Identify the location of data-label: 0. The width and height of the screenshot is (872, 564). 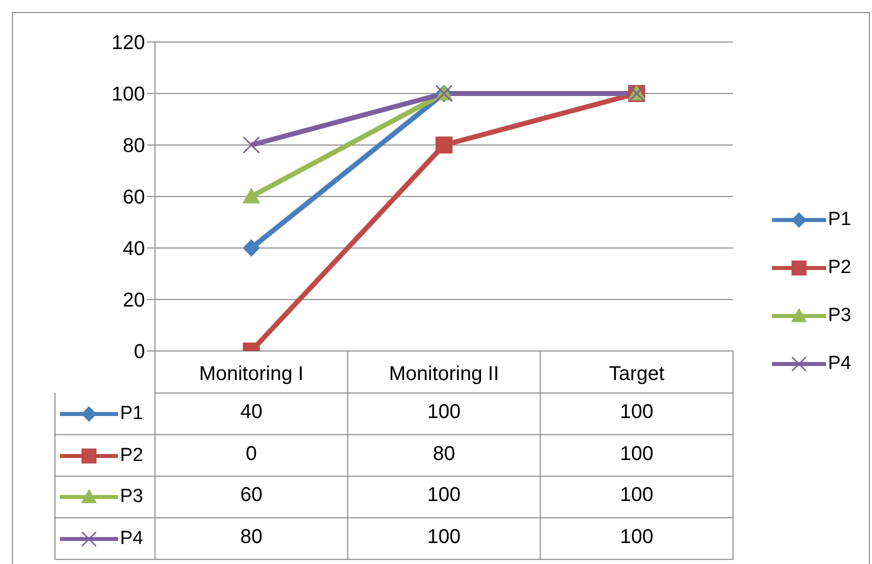
(251, 454).